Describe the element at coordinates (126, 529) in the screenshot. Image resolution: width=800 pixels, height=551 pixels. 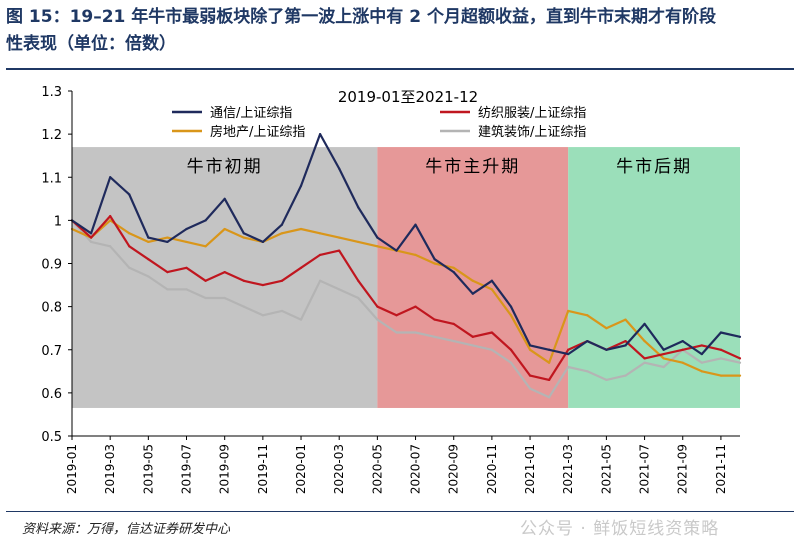
I see `source-note: 资料来源：万得，信达证券研发中心` at that location.